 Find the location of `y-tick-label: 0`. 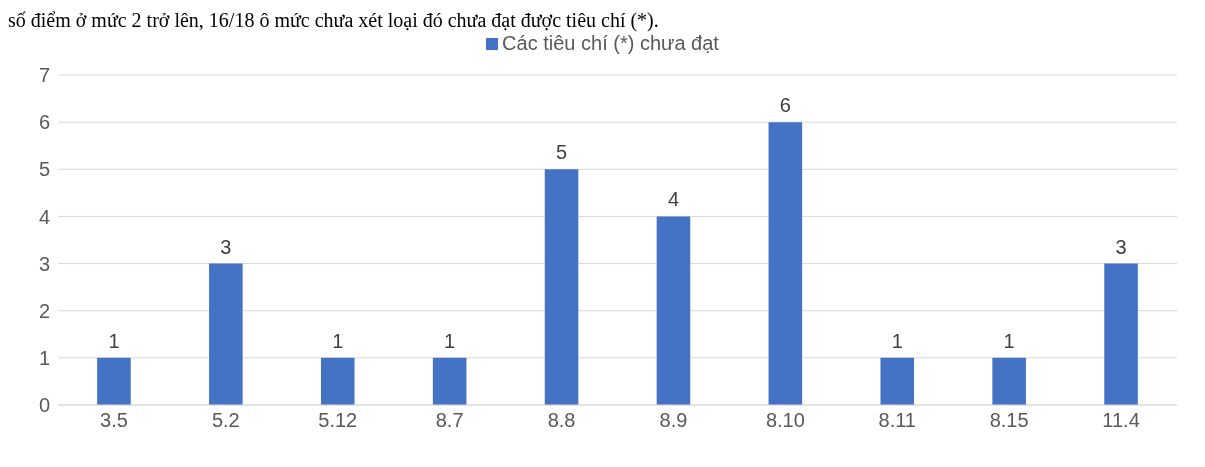

y-tick-label: 0 is located at coordinates (44, 405).